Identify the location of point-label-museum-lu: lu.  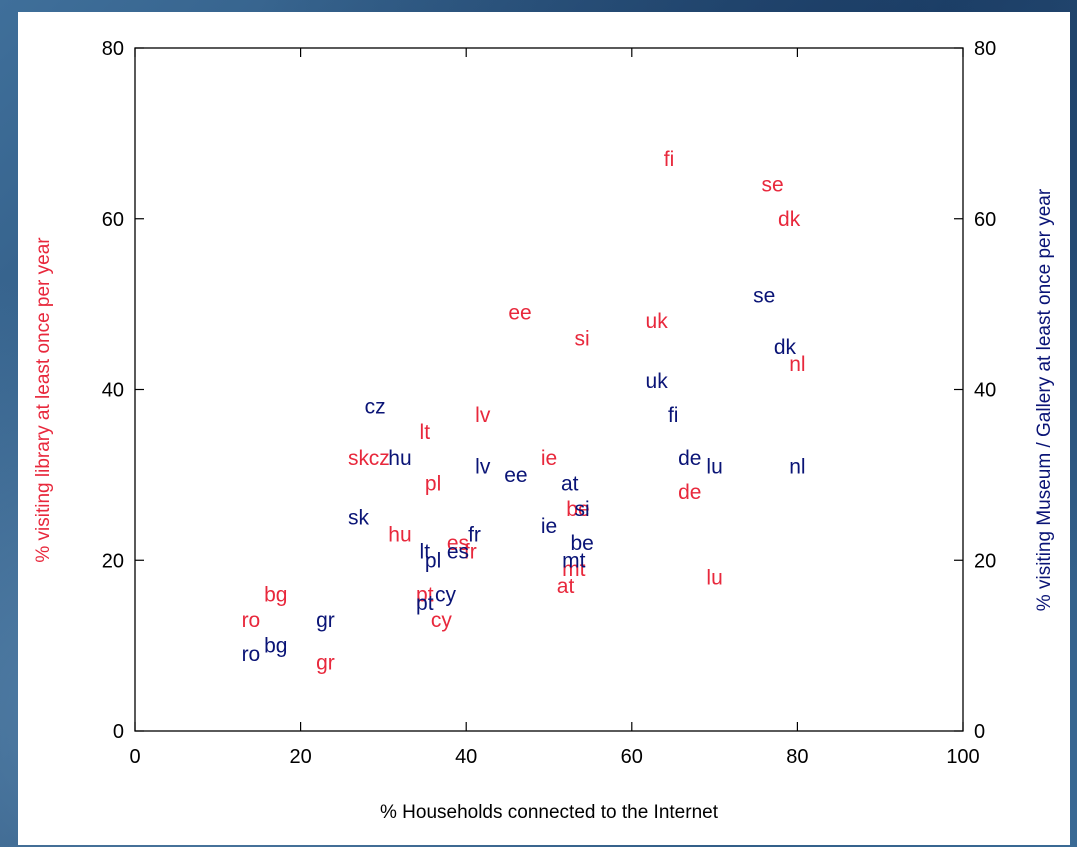
(714, 466).